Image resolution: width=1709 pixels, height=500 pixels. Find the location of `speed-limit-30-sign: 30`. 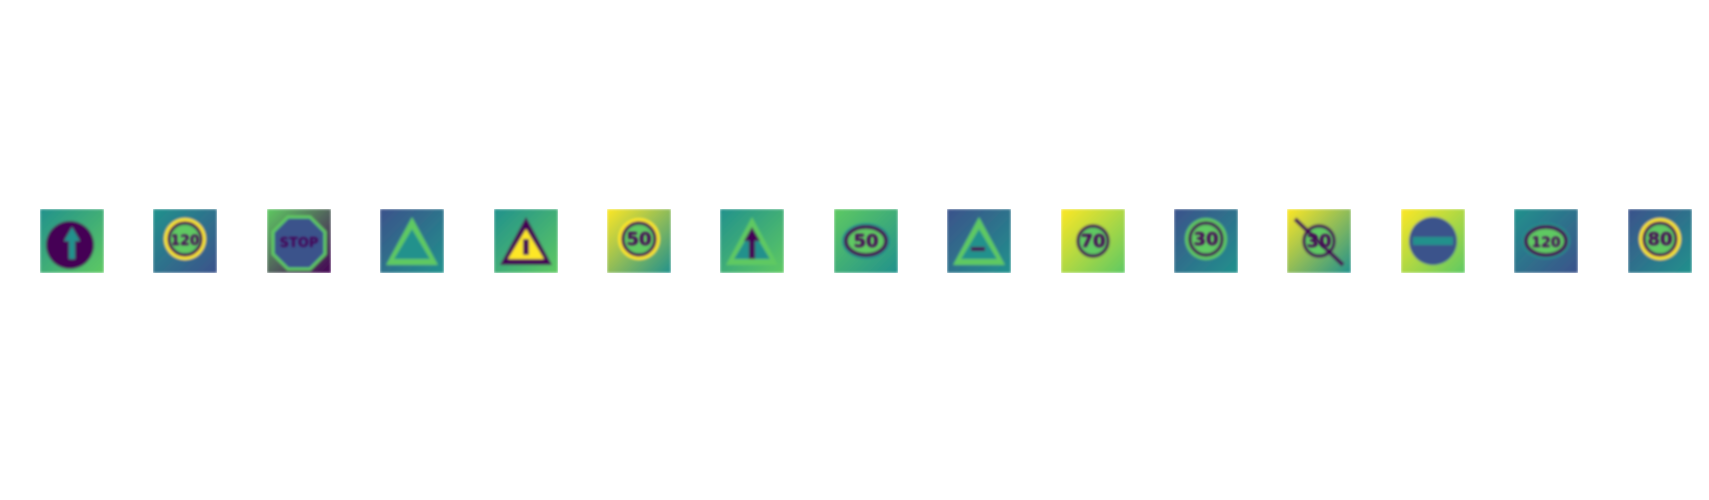

speed-limit-30-sign: 30 is located at coordinates (1206, 241).